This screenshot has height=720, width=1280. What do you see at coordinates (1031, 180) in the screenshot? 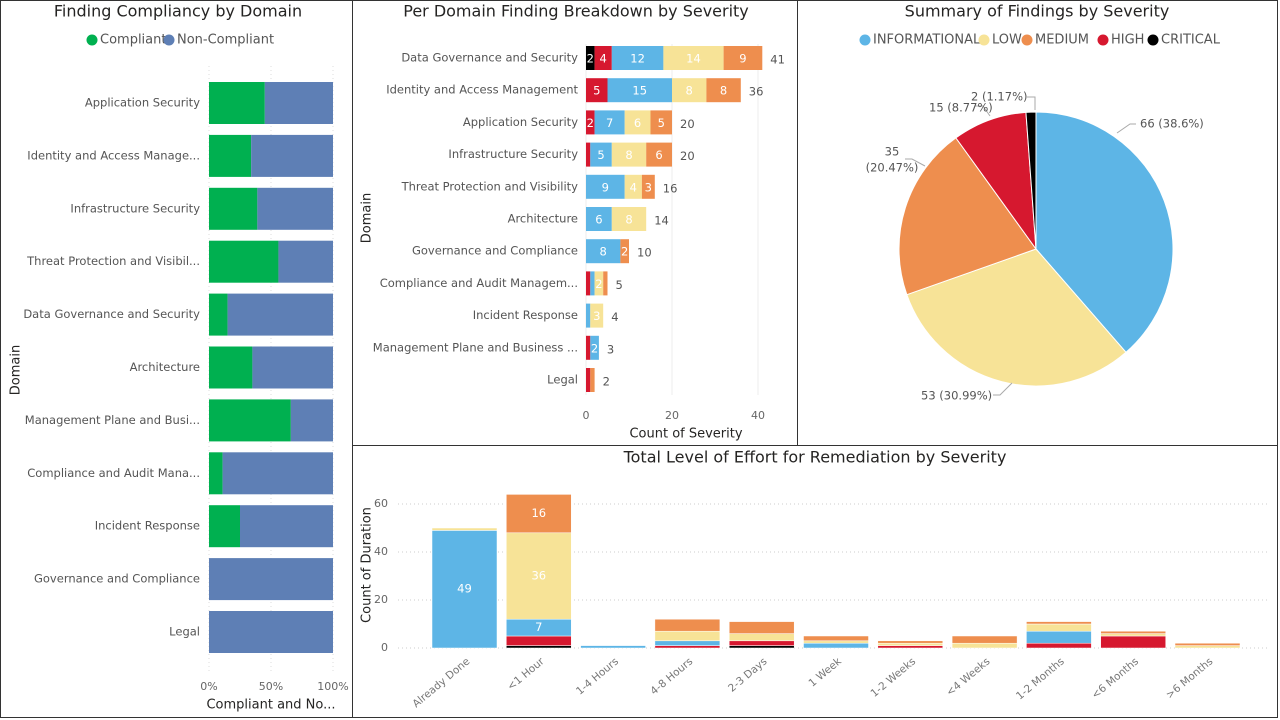
I see `pie-slice-critical` at bounding box center [1031, 180].